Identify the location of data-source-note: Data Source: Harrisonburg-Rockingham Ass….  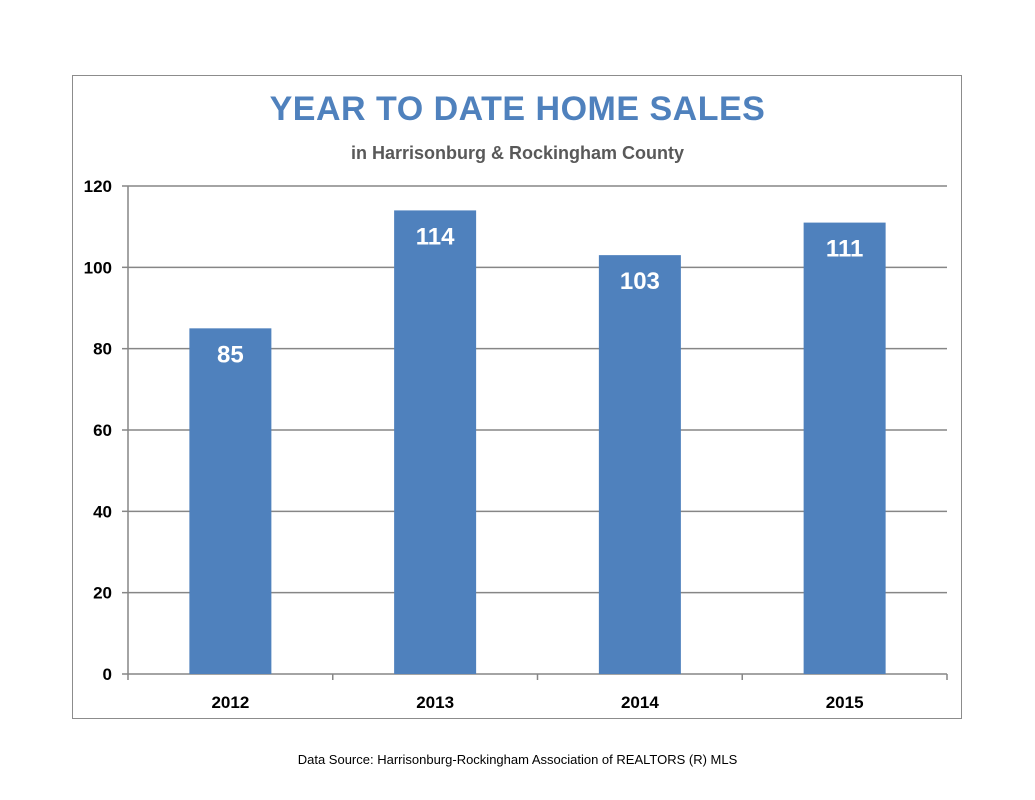
(517, 759).